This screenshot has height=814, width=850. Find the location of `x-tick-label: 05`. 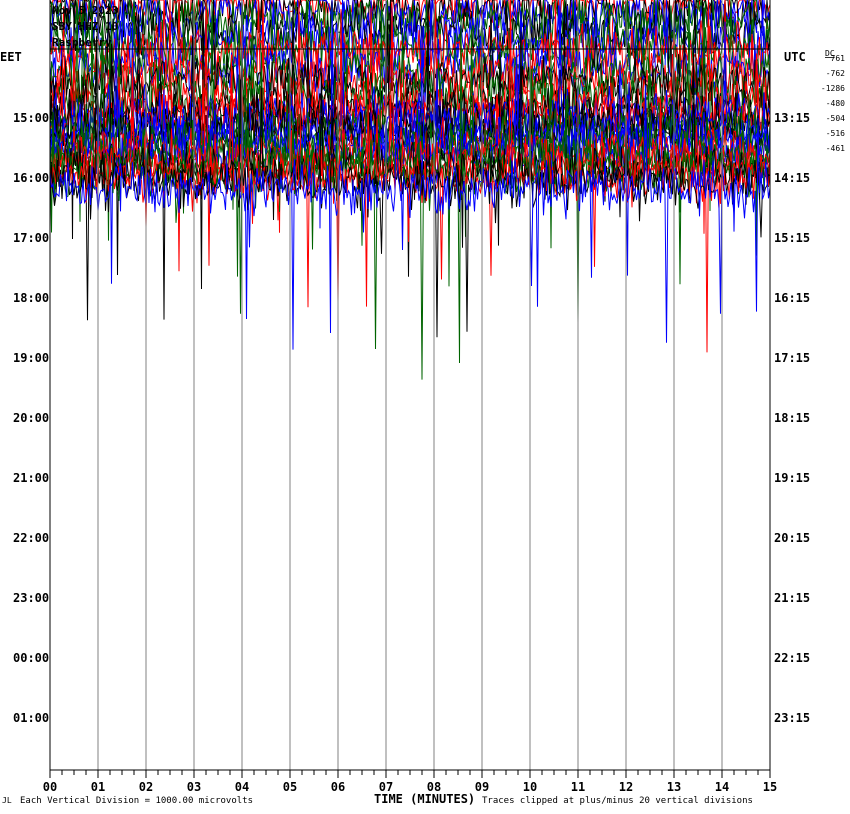

x-tick-label: 05 is located at coordinates (290, 787).